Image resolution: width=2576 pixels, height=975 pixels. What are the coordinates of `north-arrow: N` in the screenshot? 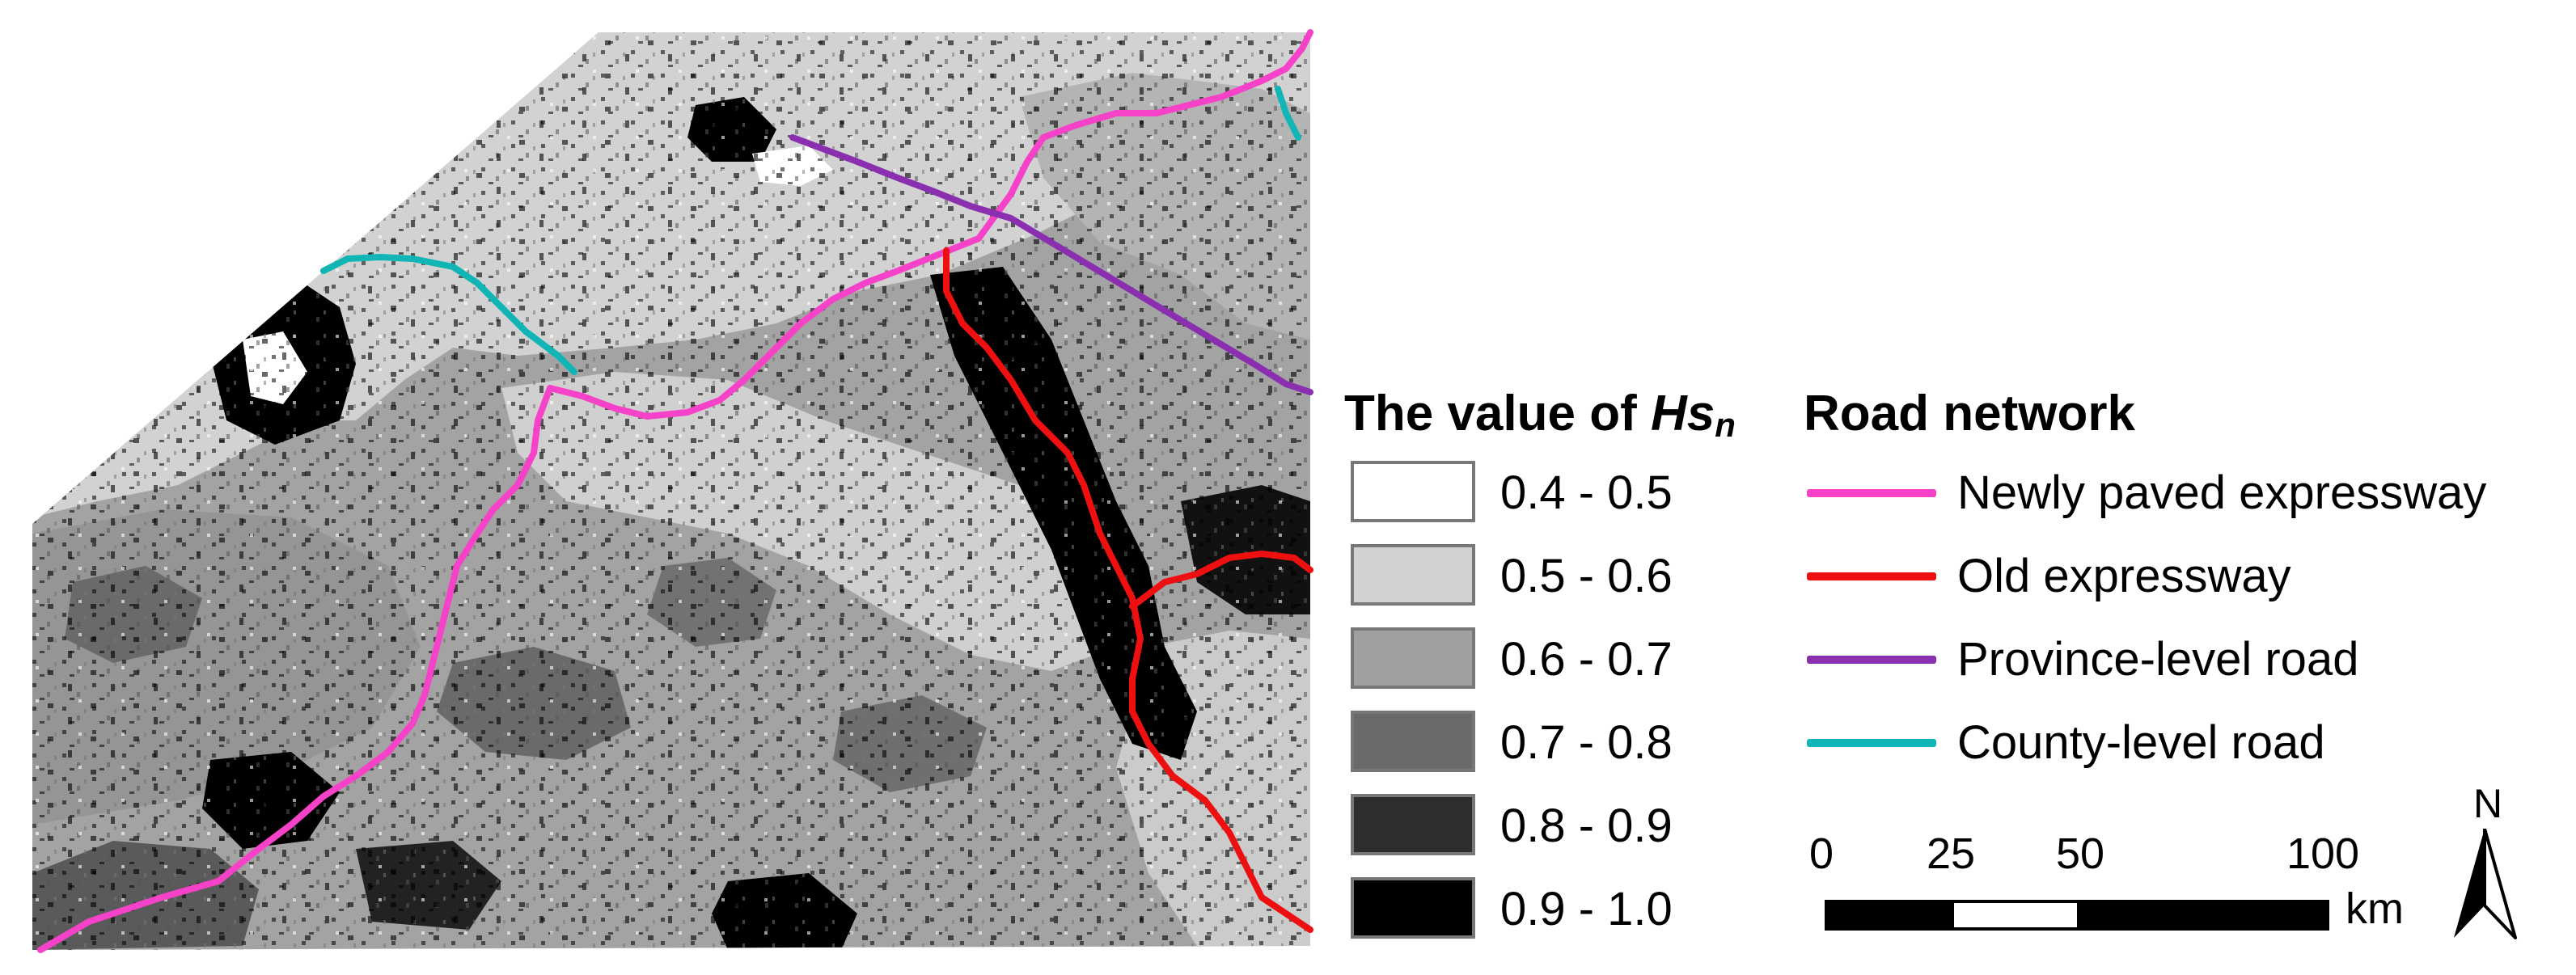 It's located at (2496, 861).